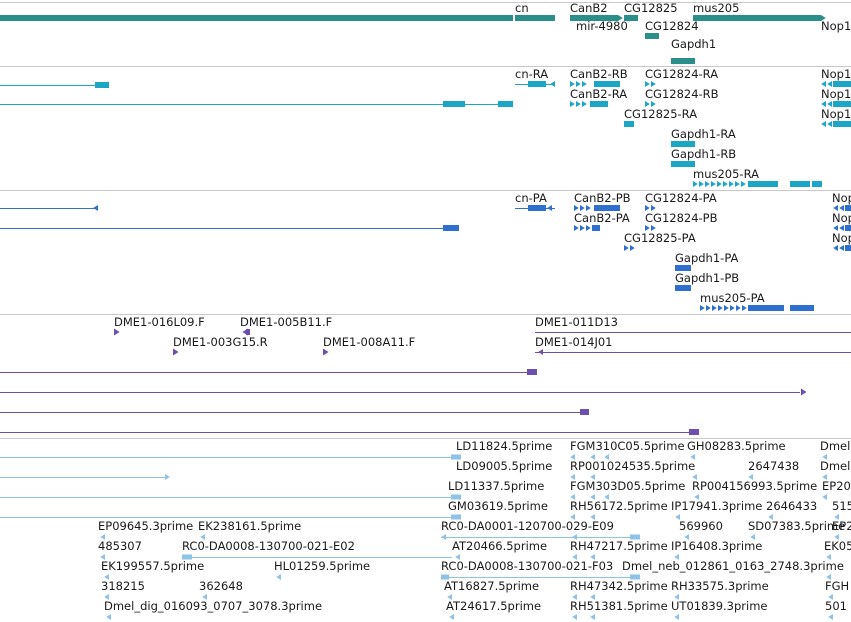 Image resolution: width=851 pixels, height=622 pixels. I want to click on feature-label: RC0-DA0001-120700-029-E09, so click(527, 526).